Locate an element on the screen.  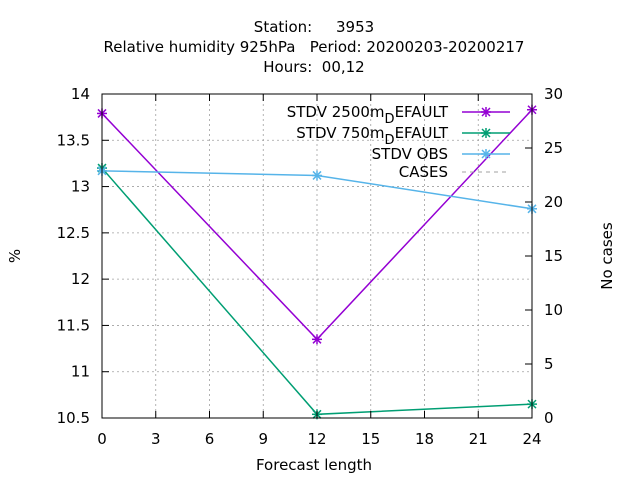
legend-item: STDV 750mDEFAULT is located at coordinates (403, 136).